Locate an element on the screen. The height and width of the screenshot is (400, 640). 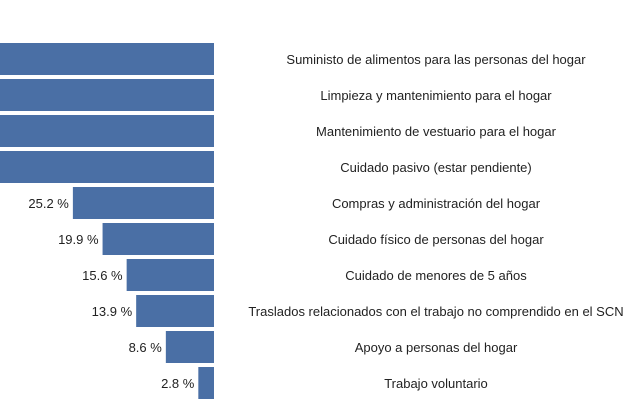
bar-value-label-6: 15.6 % is located at coordinates (102, 275).